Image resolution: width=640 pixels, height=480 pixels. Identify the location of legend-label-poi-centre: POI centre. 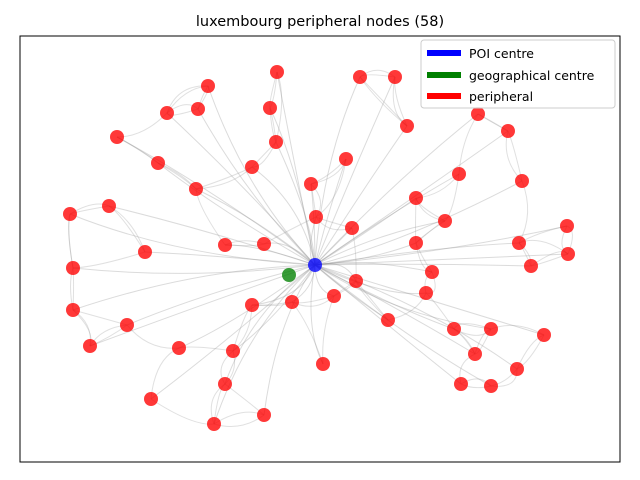
(501, 53).